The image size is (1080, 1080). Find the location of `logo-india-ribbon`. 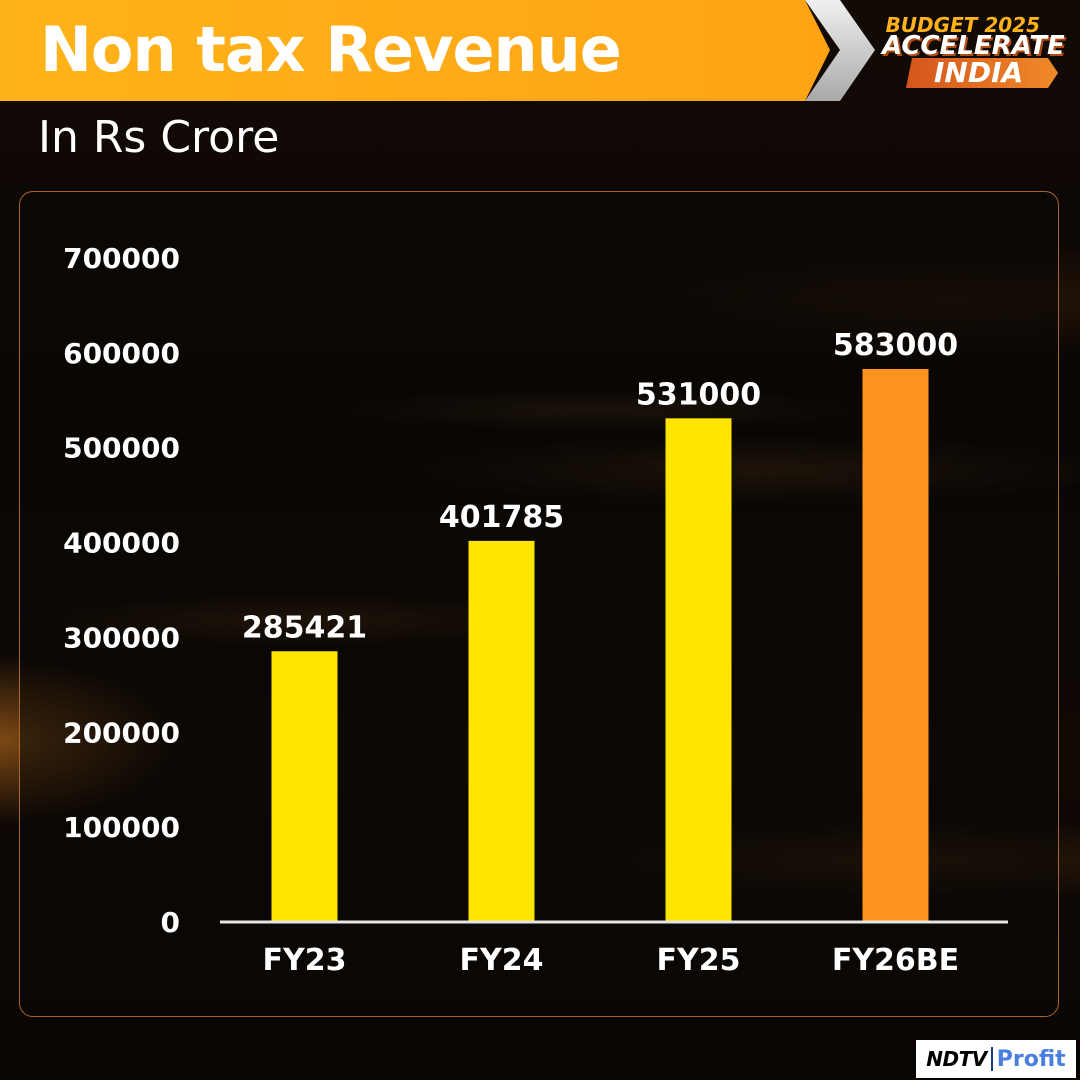

logo-india-ribbon is located at coordinates (982, 73).